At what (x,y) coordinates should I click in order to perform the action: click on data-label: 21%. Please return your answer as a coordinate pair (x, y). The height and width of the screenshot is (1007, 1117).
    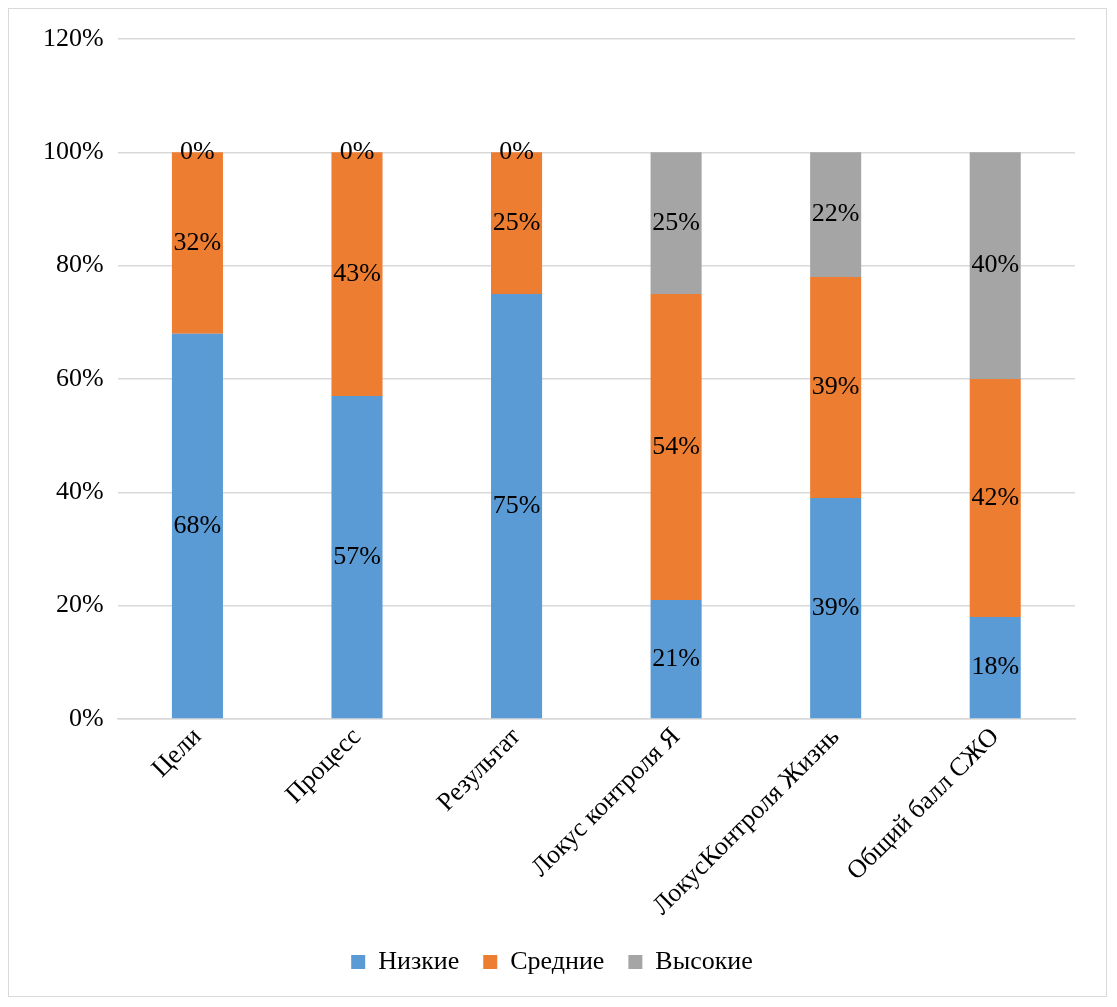
    Looking at the image, I should click on (676, 657).